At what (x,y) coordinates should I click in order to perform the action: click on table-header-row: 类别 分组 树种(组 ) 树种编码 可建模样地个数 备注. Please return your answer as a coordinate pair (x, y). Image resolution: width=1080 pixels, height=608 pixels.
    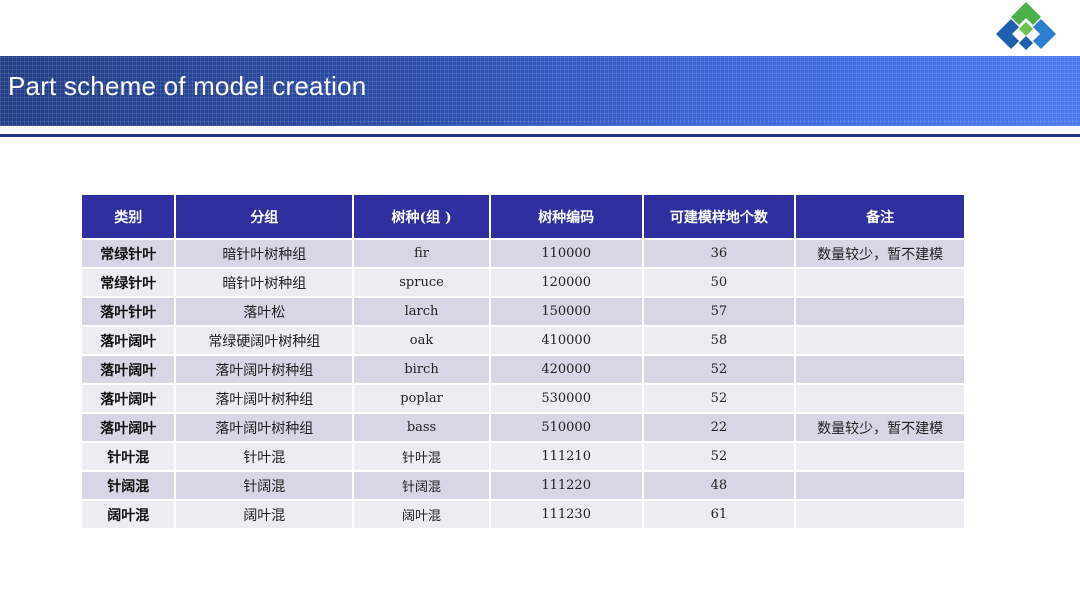
    Looking at the image, I should click on (523, 216).